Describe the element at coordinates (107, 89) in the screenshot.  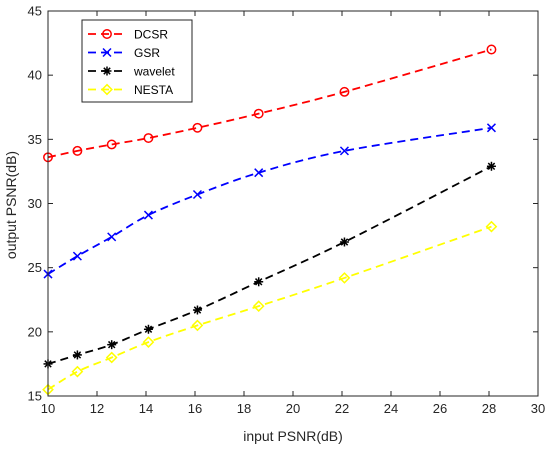
I see `legend-marker-nesta` at that location.